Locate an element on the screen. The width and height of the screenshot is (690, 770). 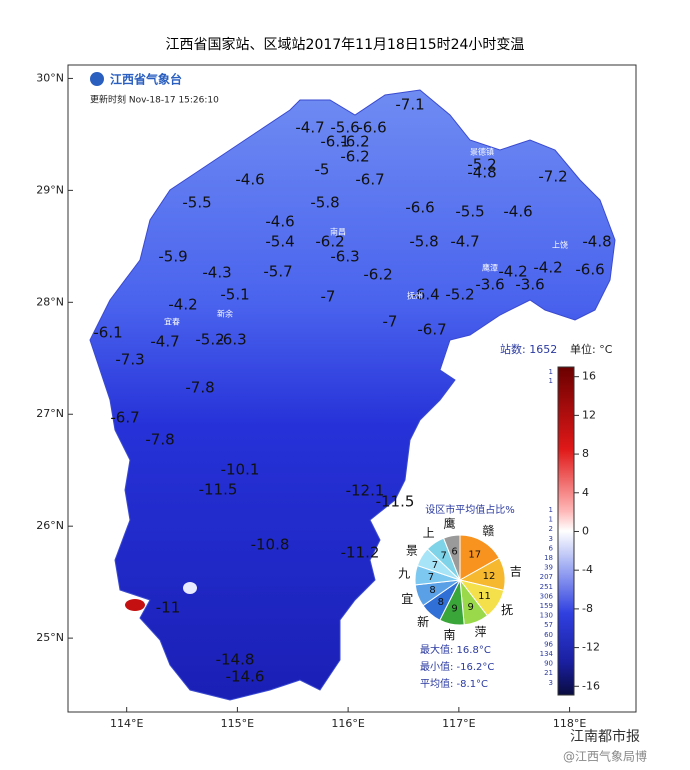
pie-category: 上 is located at coordinates (429, 533).